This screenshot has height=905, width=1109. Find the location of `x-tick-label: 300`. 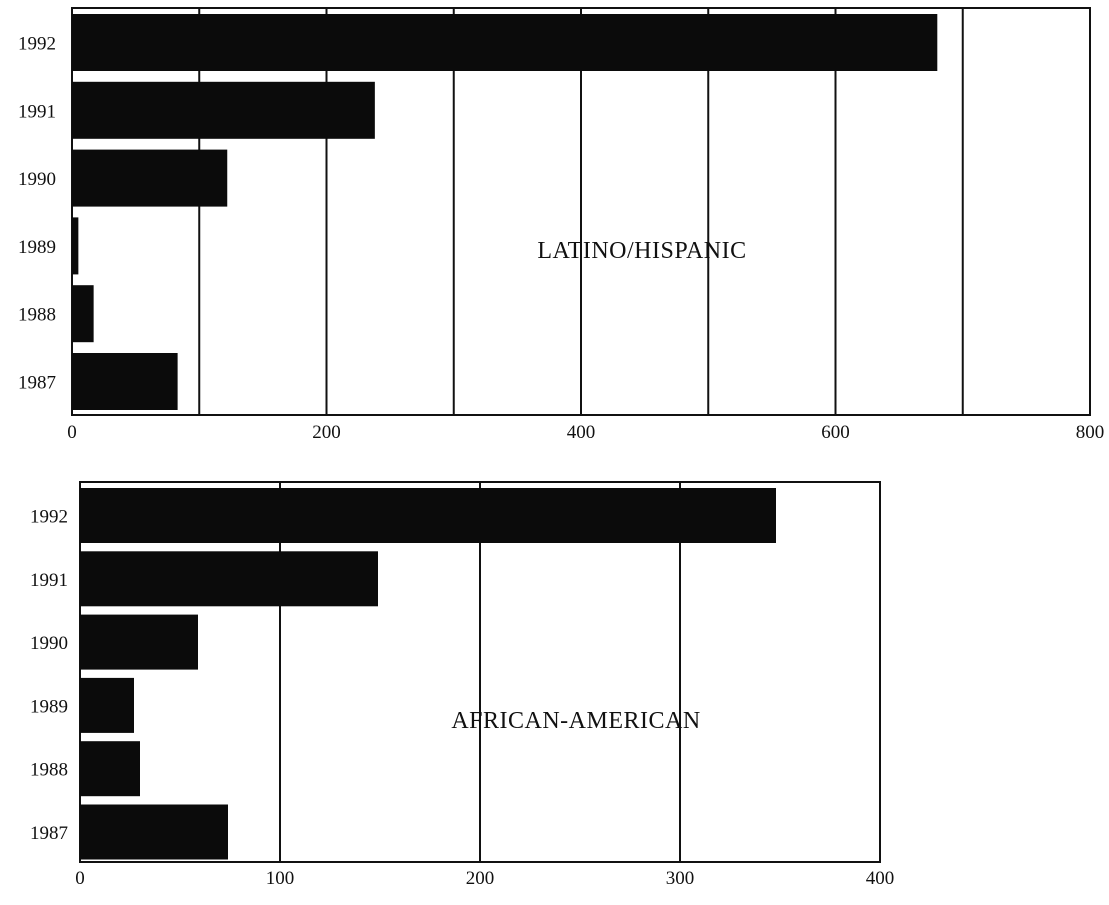

x-tick-label: 300 is located at coordinates (680, 878).